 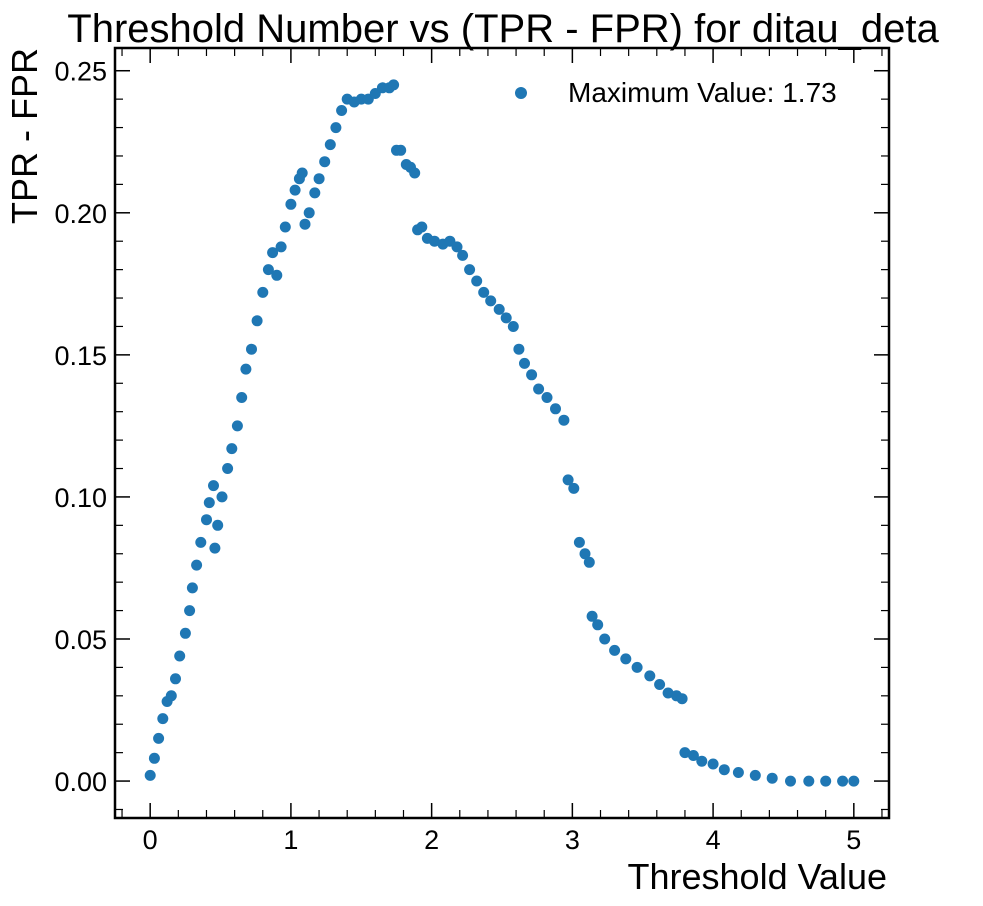 What do you see at coordinates (713, 840) in the screenshot?
I see `x-tick-label: 4` at bounding box center [713, 840].